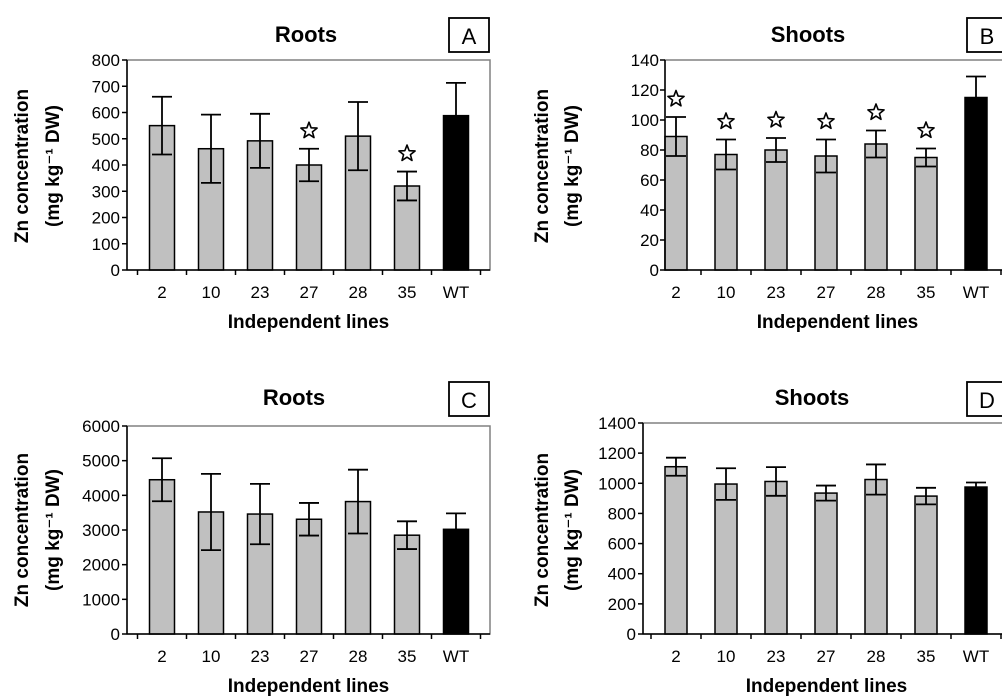  I want to click on y-tick-label: 40, so click(649, 210).